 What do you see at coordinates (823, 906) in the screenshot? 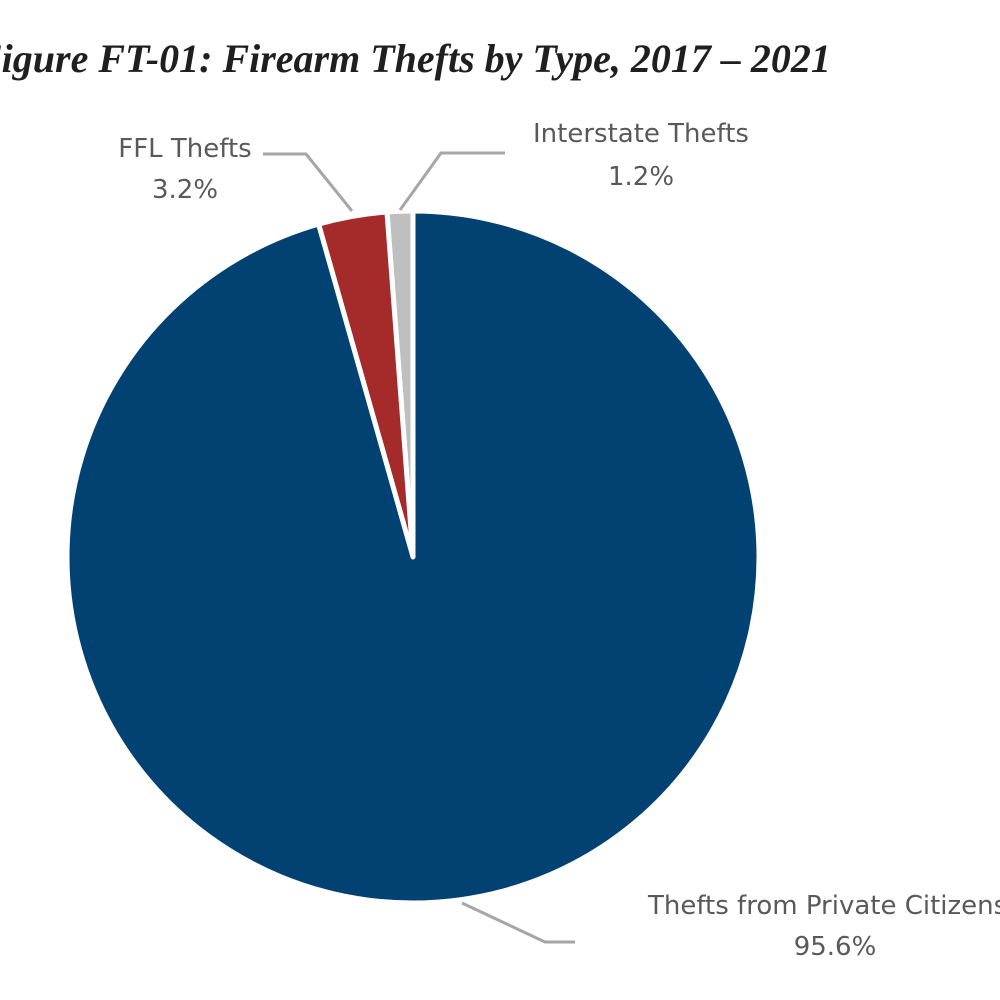
I see `slice-name-label: Thefts from Private Citizens` at bounding box center [823, 906].